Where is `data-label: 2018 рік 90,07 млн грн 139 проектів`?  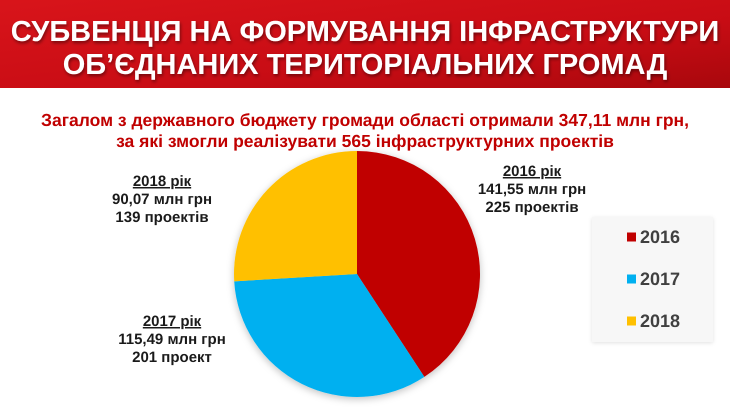
data-label: 2018 рік 90,07 млн грн 139 проектів is located at coordinates (162, 199).